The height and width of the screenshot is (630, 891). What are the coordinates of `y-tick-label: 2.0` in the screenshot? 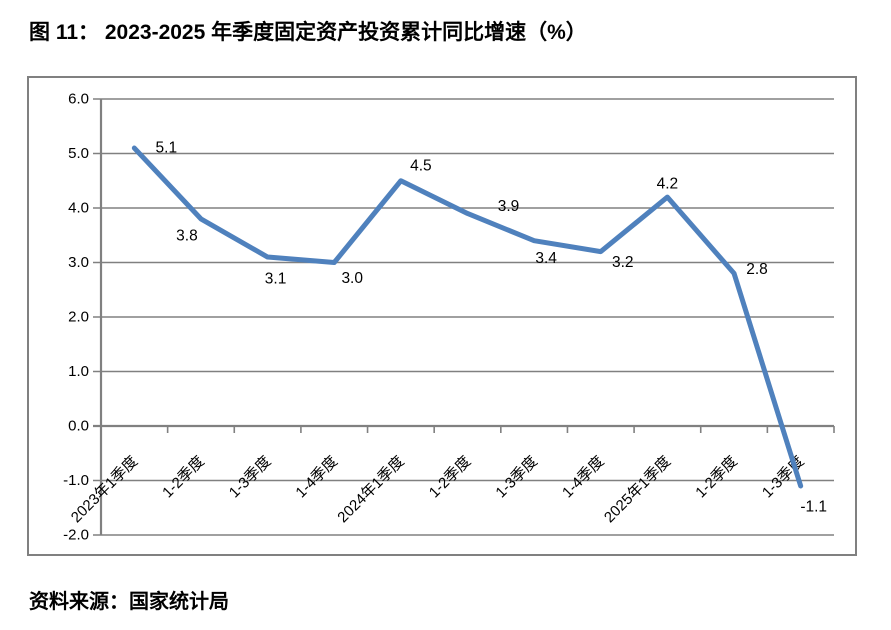 It's located at (78, 317).